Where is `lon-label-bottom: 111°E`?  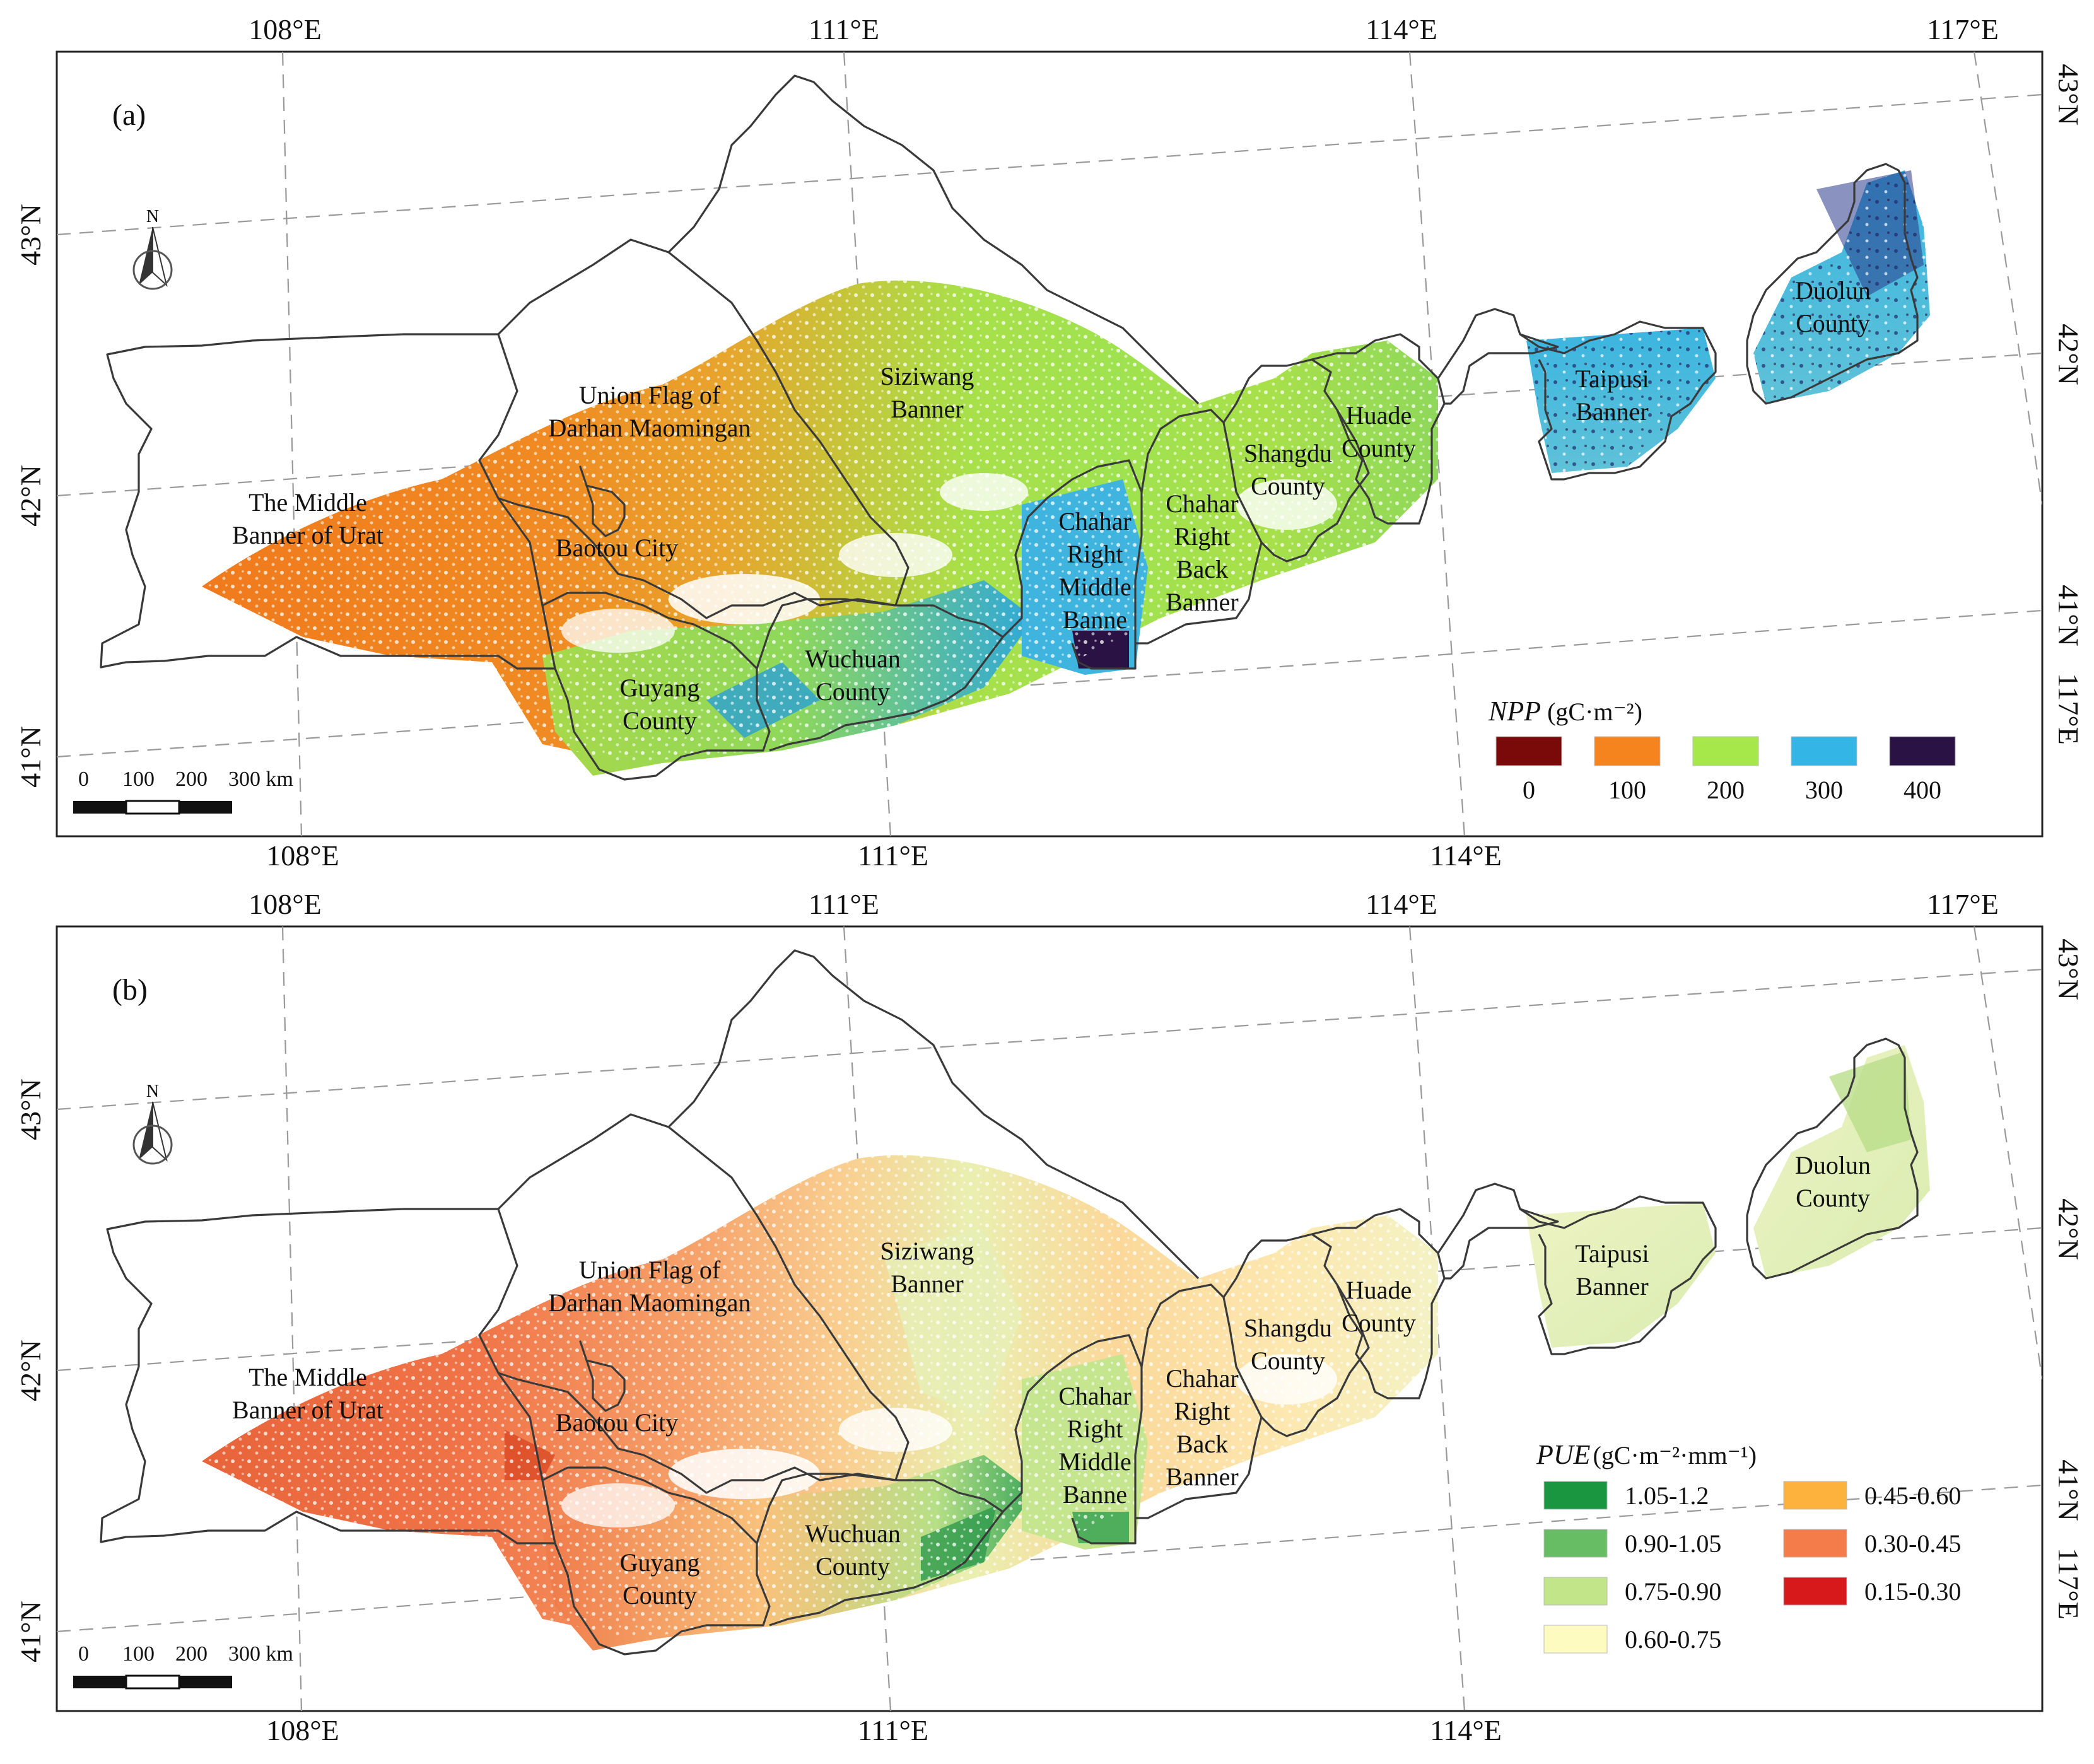 lon-label-bottom: 111°E is located at coordinates (893, 1730).